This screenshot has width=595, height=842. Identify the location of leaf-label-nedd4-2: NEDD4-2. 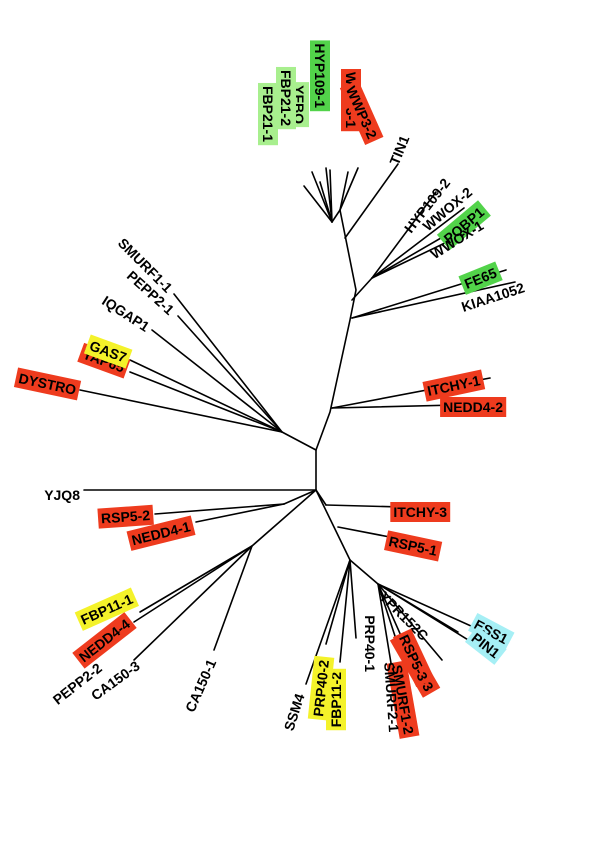
(473, 407).